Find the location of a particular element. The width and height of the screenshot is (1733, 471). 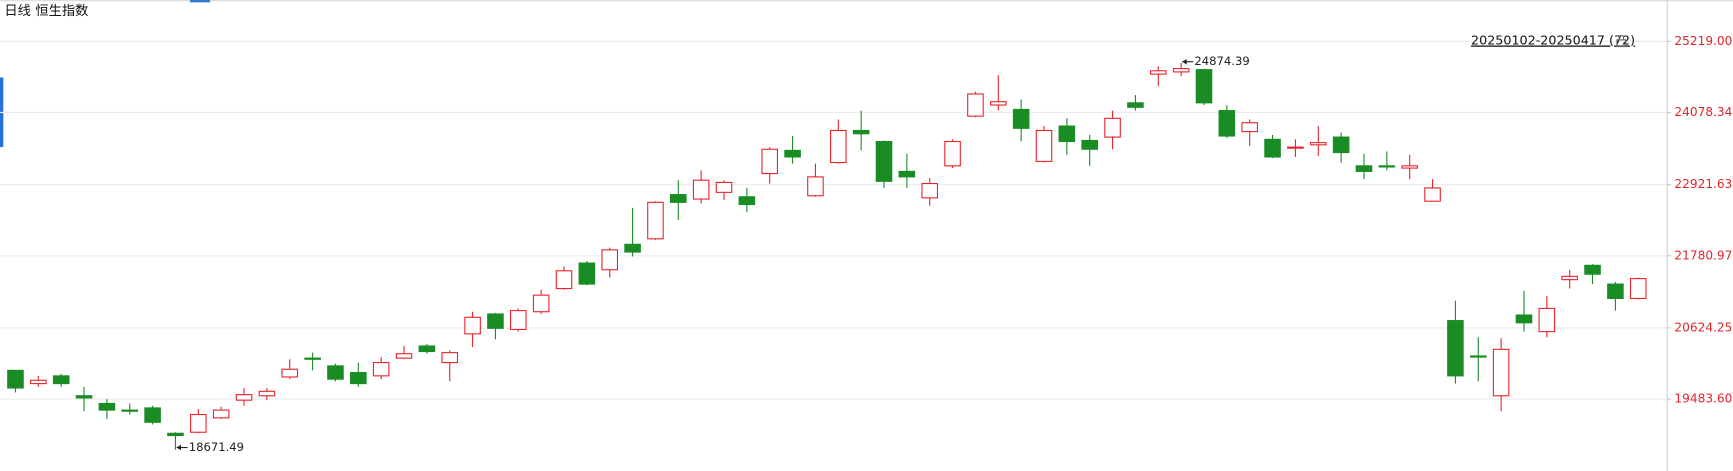

tab-indicator is located at coordinates (200, 1).